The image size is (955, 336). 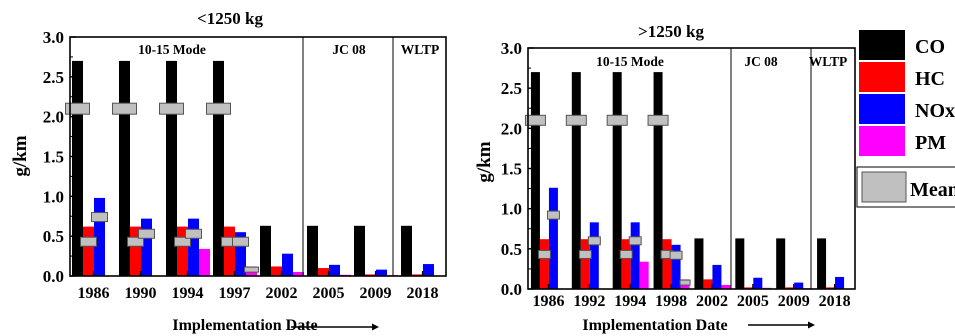 I want to click on chart-title: >1250 kg, so click(x=671, y=31).